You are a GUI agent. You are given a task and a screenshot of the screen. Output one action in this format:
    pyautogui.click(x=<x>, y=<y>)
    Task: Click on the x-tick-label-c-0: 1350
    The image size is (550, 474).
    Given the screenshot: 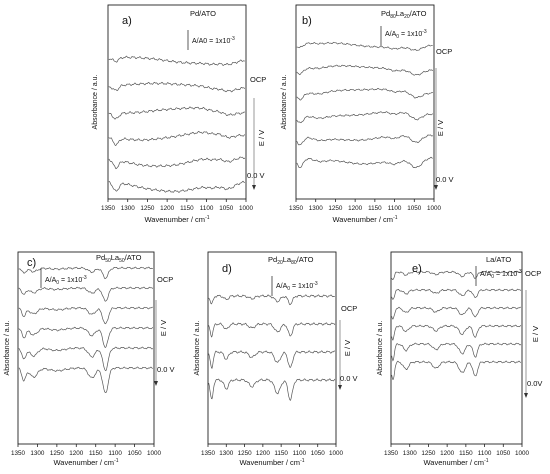 What is the action you would take?
    pyautogui.click(x=18, y=453)
    